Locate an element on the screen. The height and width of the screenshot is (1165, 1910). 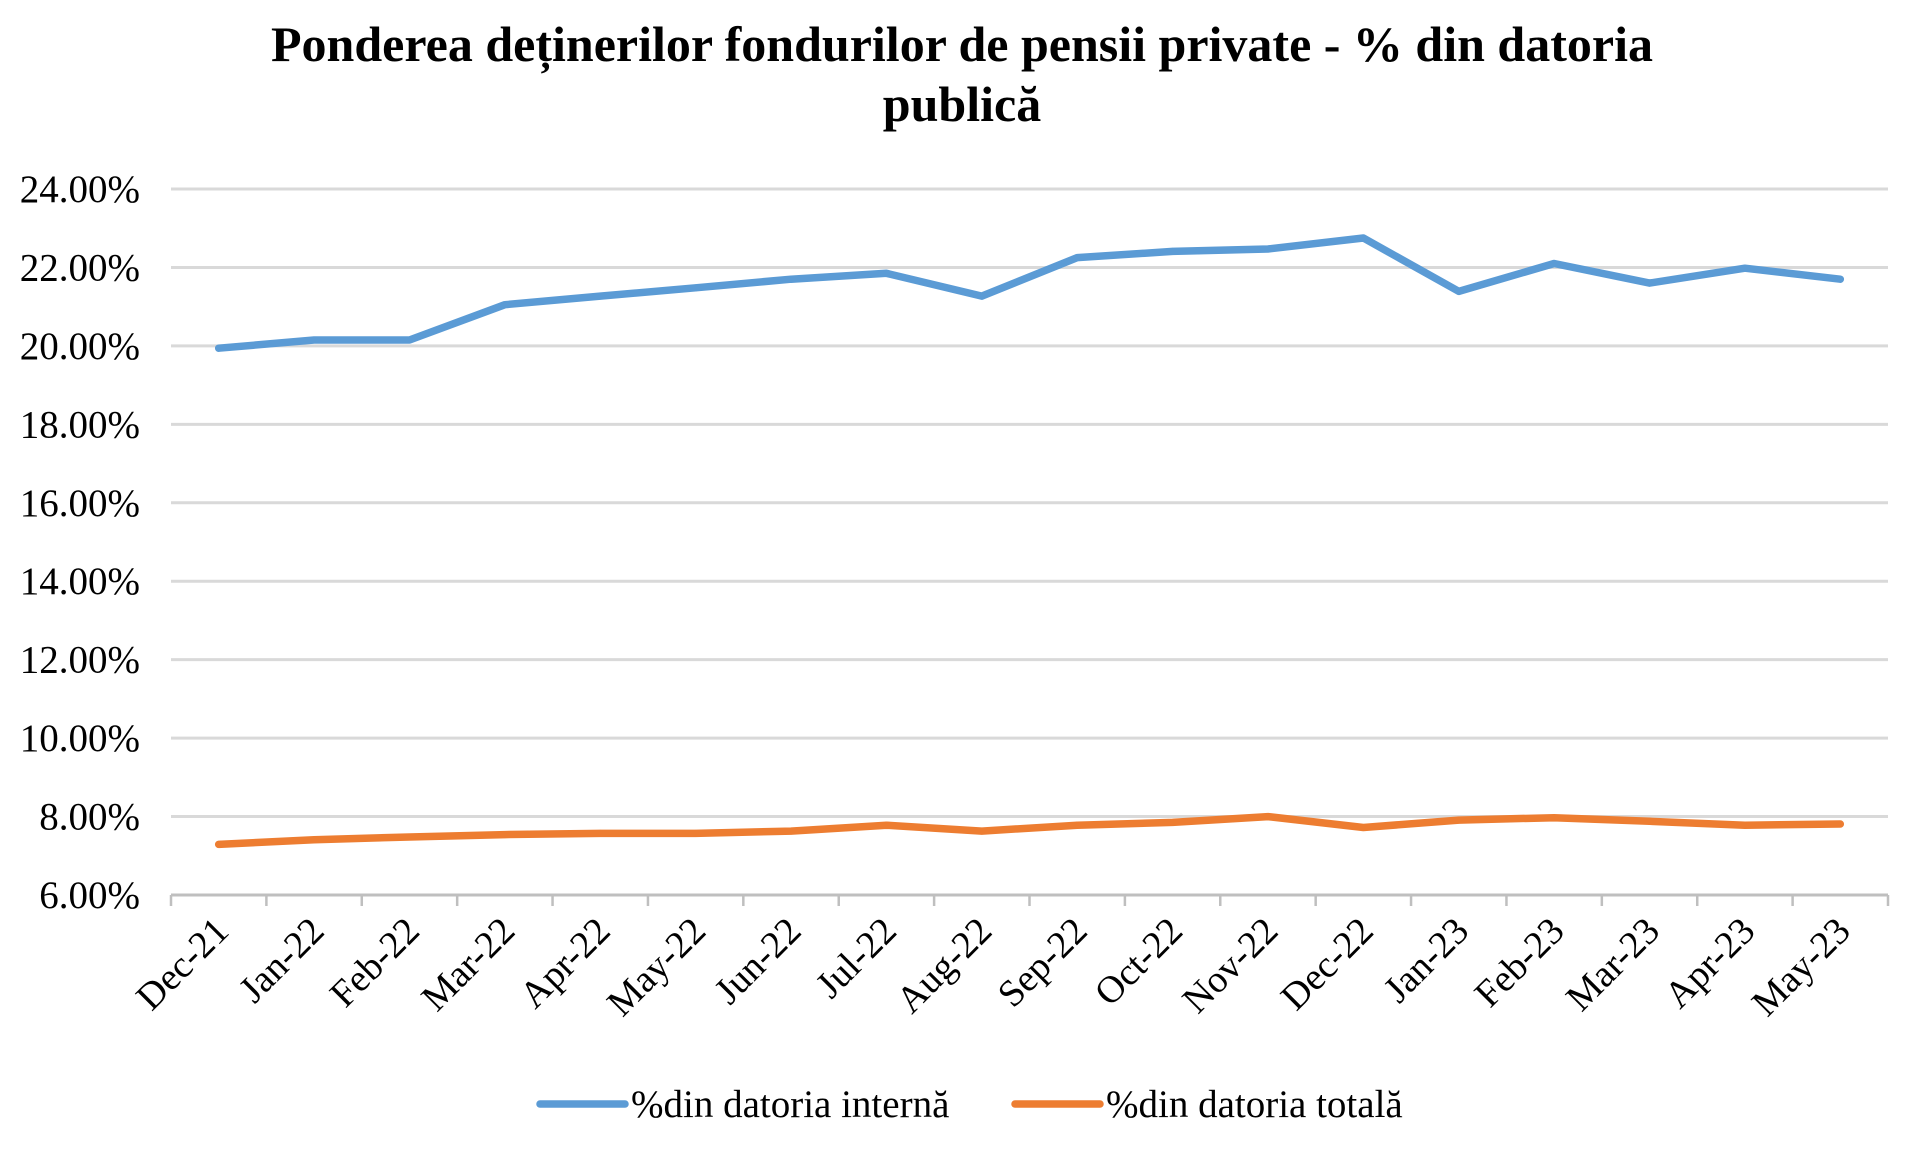
x-tick-label: Feb-22 is located at coordinates (375, 963).